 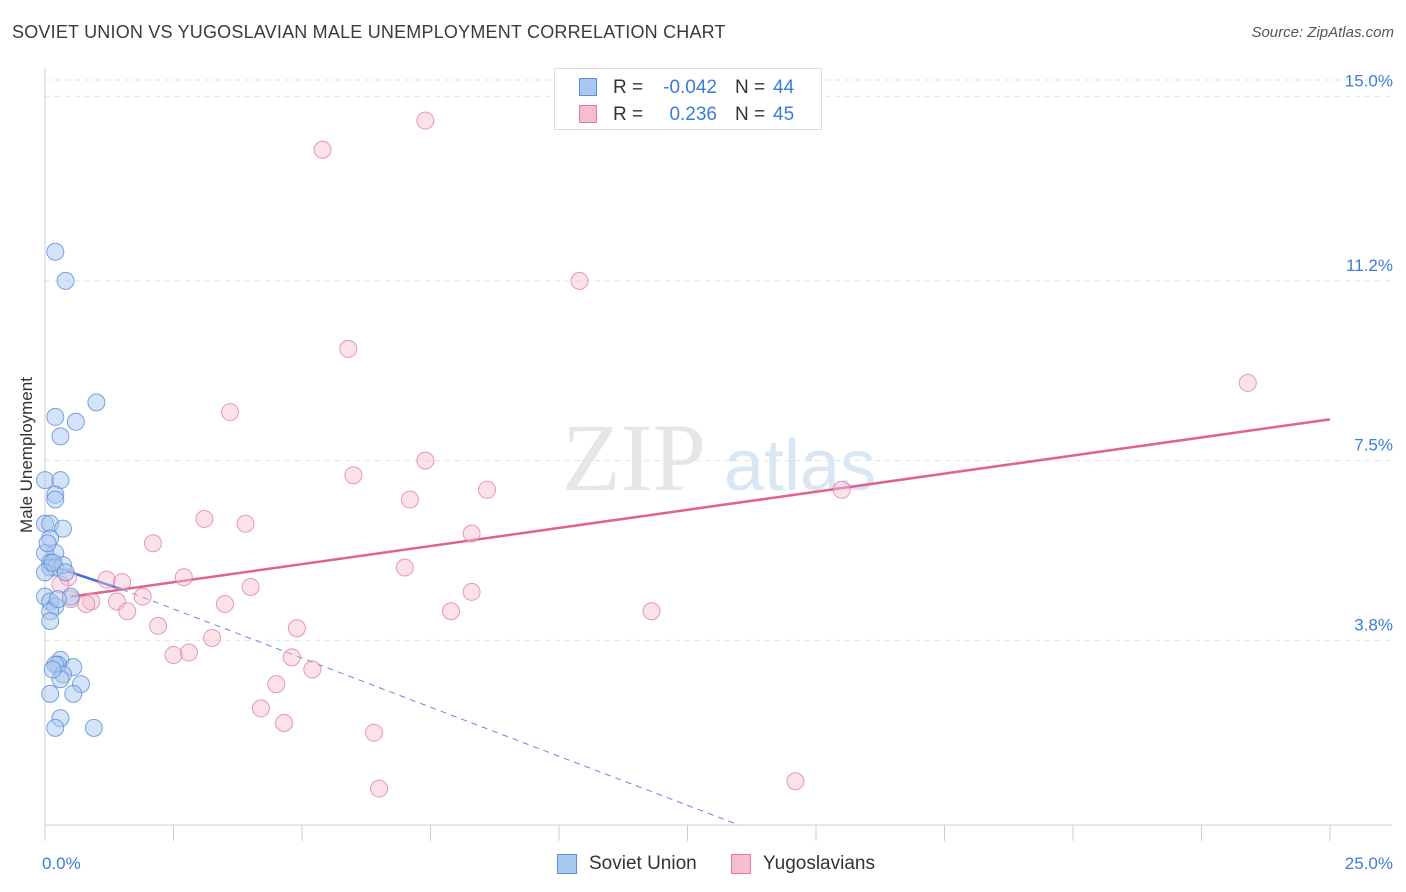 I want to click on n-value: 45, so click(x=784, y=114).